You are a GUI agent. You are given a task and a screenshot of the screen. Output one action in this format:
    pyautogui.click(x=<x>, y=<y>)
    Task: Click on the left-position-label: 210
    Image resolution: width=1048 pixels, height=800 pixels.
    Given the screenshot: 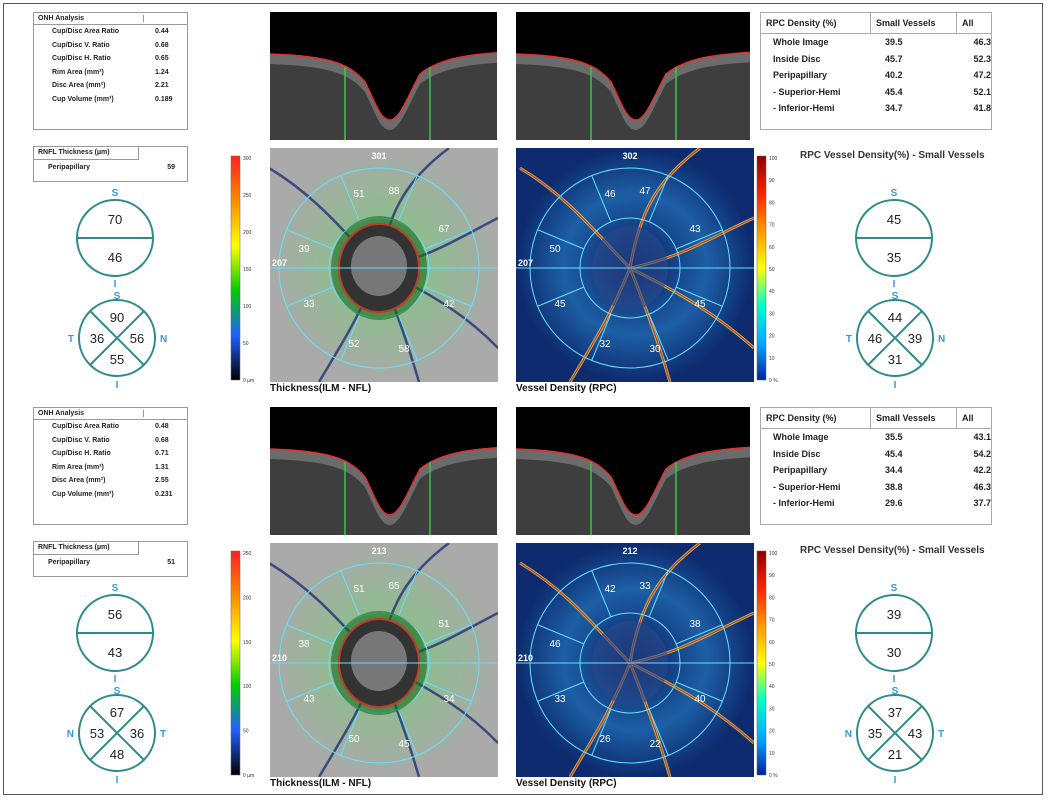 What is the action you would take?
    pyautogui.click(x=525, y=658)
    